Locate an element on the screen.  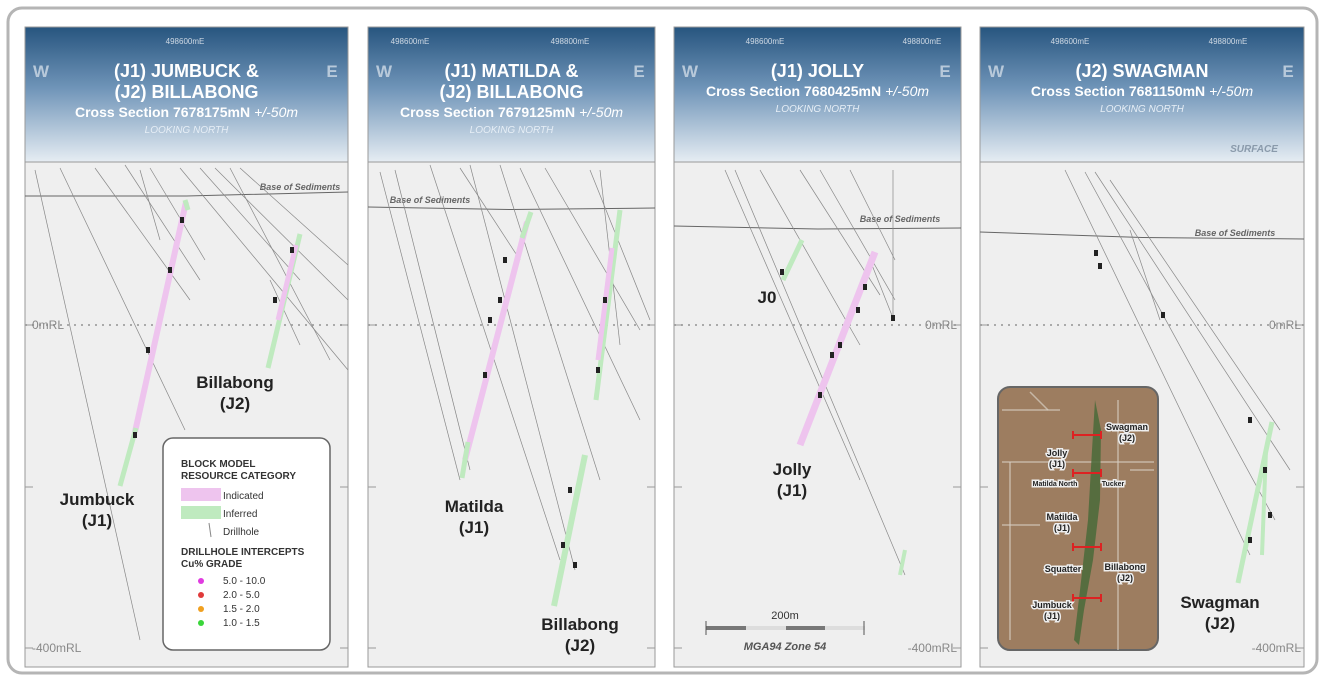
scale-bar: 200m MGA94 Zone 54 is located at coordinates (785, 631).